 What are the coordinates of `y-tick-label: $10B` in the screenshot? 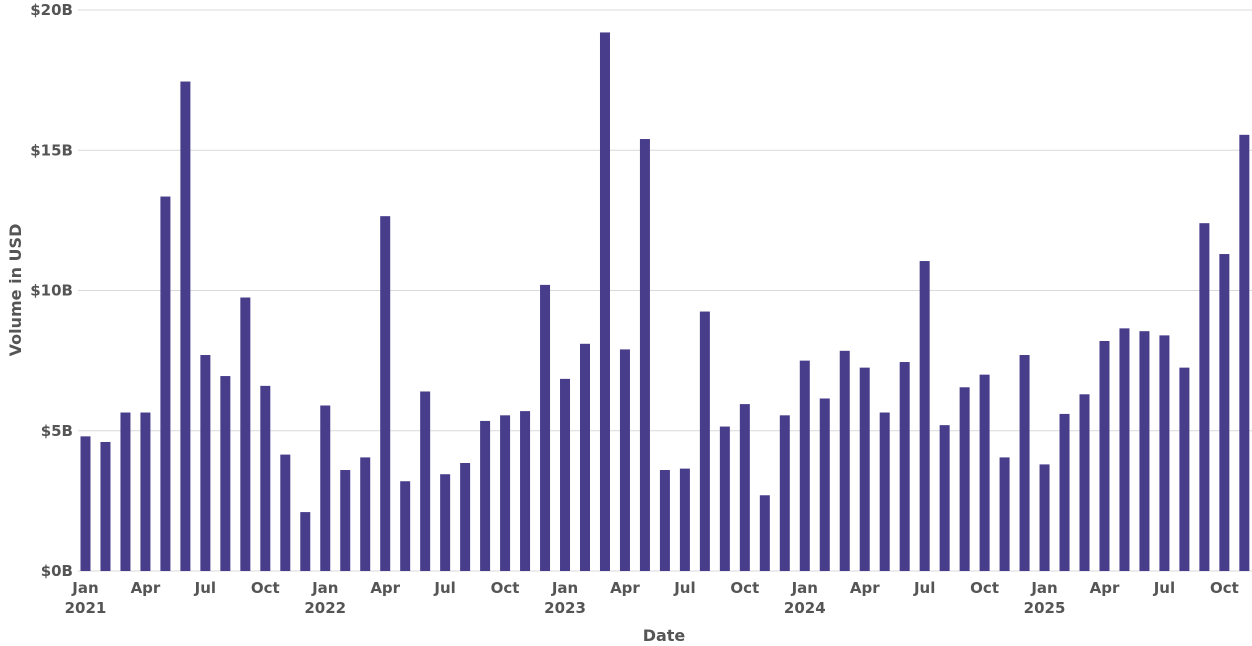 It's located at (51, 291).